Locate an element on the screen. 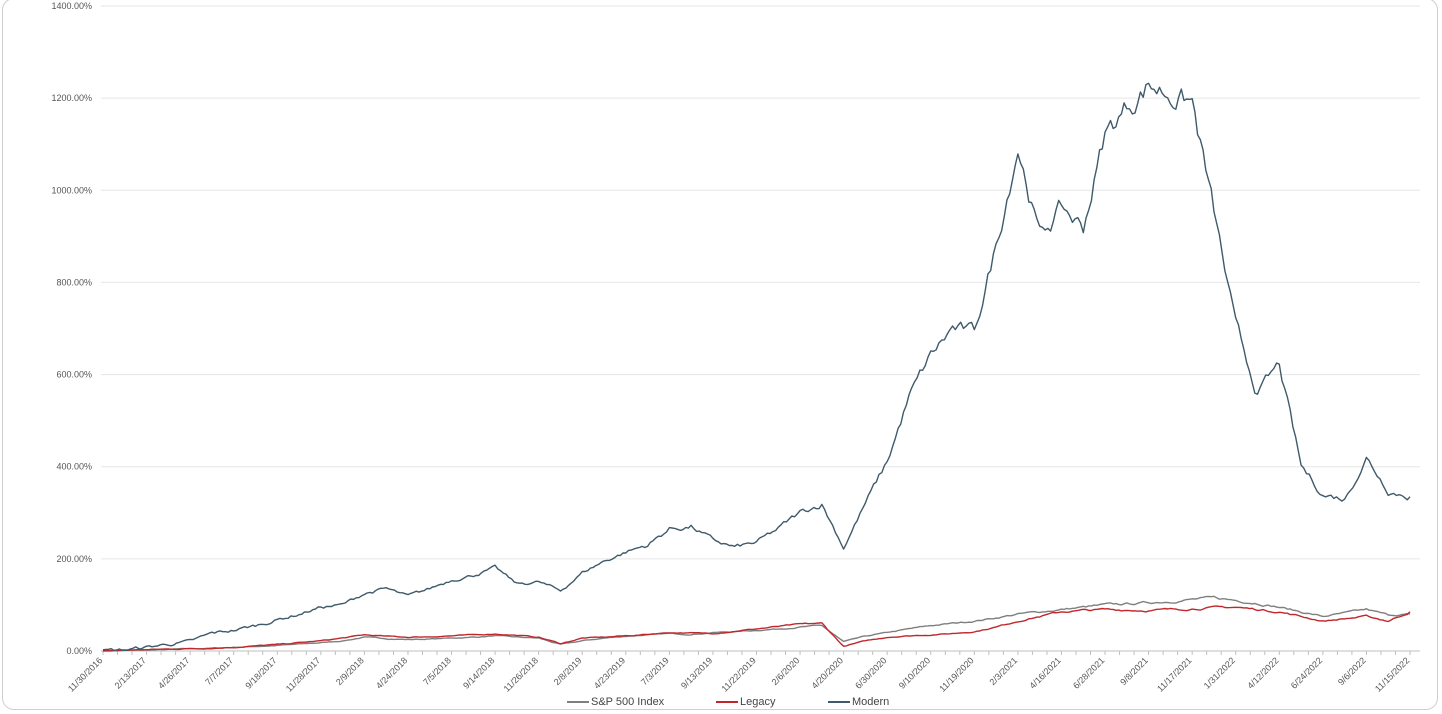 The image size is (1442, 714). x-tick-label: 4/12/2022 is located at coordinates (1262, 672).